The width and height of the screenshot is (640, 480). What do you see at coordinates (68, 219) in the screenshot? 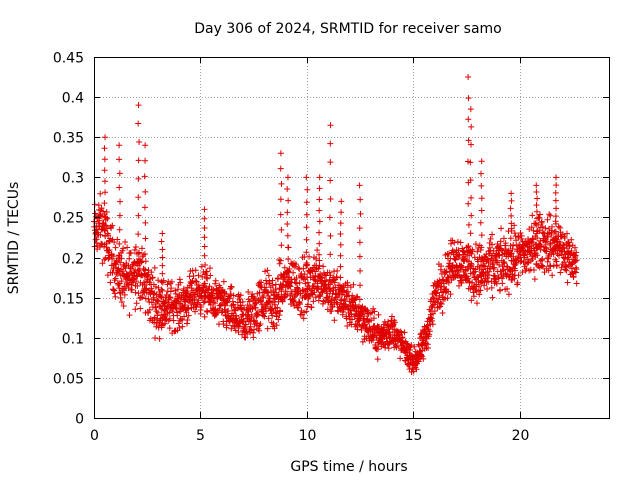
I see `y-tick-label: 0.25` at bounding box center [68, 219].